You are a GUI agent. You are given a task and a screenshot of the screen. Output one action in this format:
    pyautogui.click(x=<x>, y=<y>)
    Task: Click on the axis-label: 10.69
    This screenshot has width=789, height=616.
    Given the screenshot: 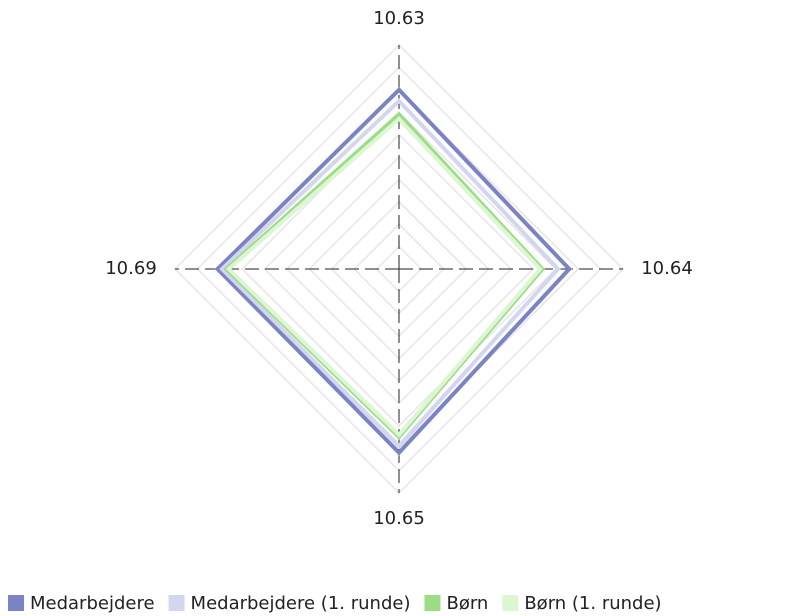 What is the action you would take?
    pyautogui.click(x=131, y=268)
    